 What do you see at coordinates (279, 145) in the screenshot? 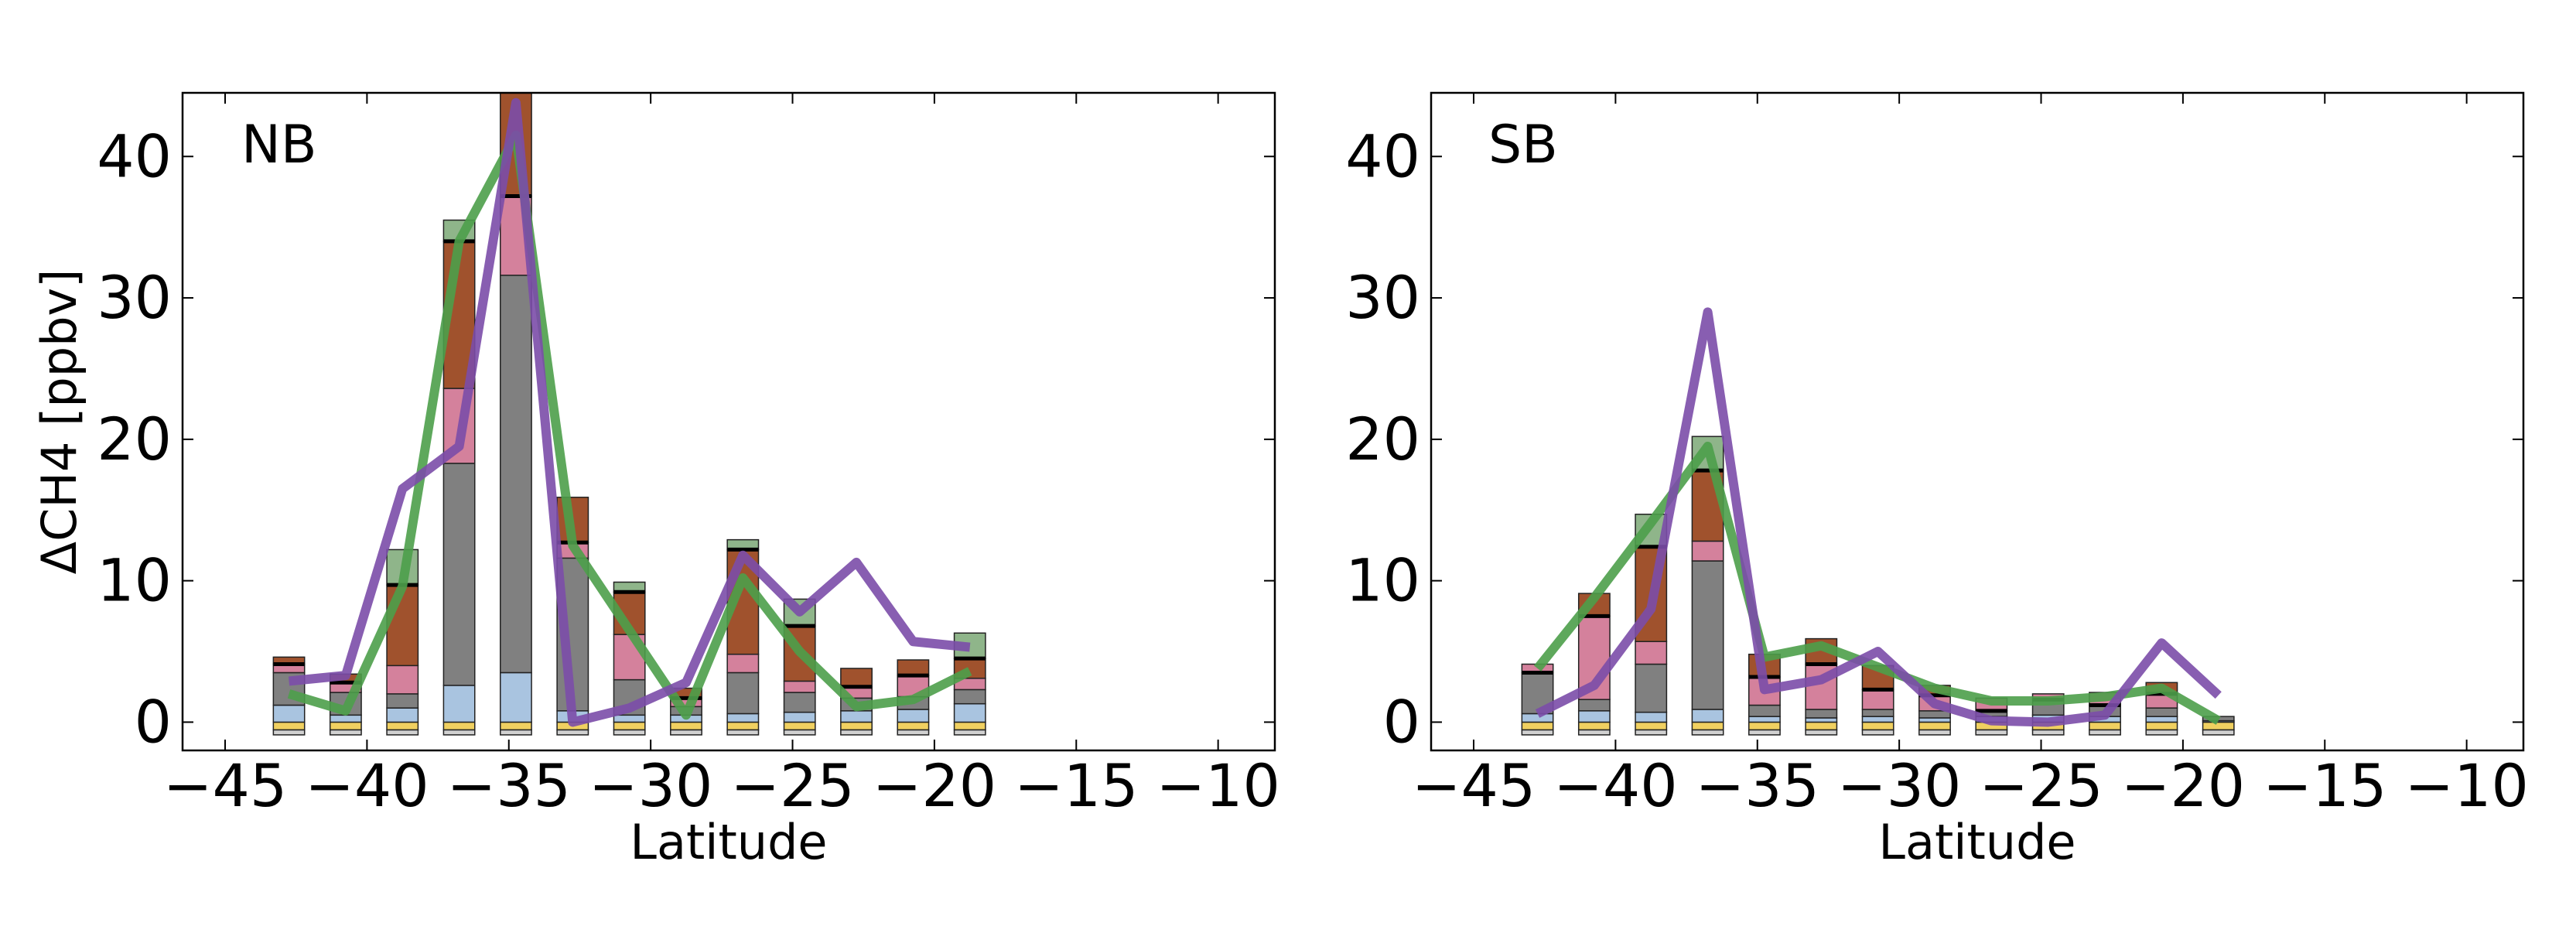
I see `panel-label: NB` at bounding box center [279, 145].